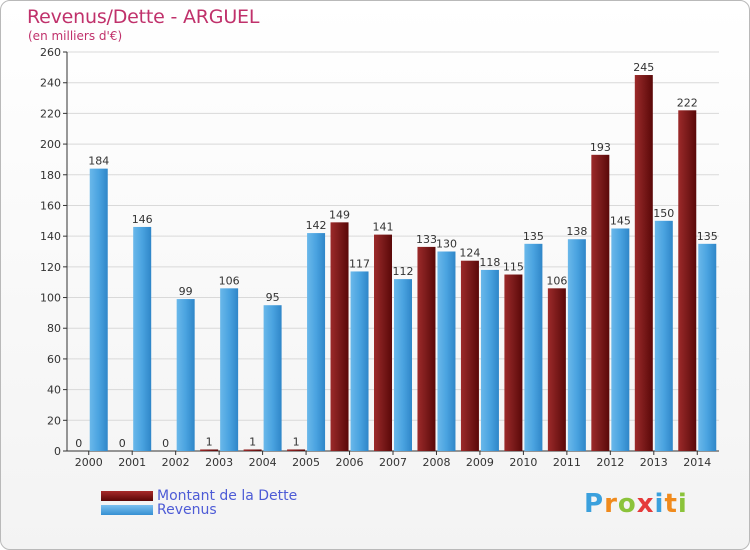 This screenshot has height=550, width=750. Describe the element at coordinates (469, 253) in the screenshot. I see `data-label-dette: 124` at that location.